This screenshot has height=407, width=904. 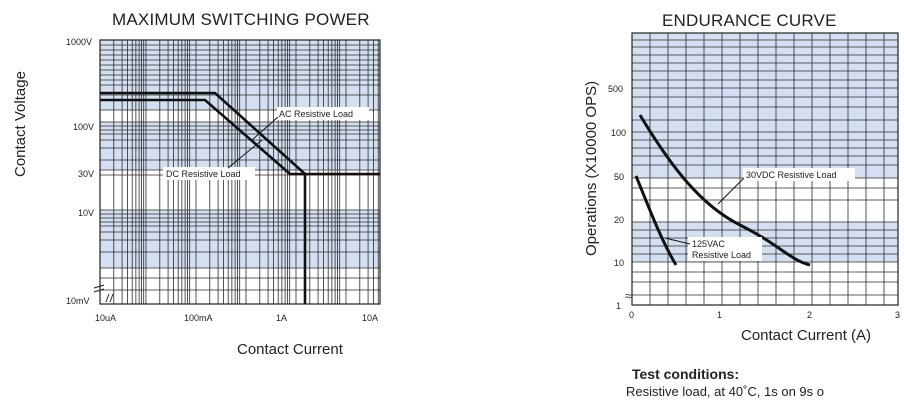 I want to click on x-tick-100ma: 100mA, so click(x=198, y=318).